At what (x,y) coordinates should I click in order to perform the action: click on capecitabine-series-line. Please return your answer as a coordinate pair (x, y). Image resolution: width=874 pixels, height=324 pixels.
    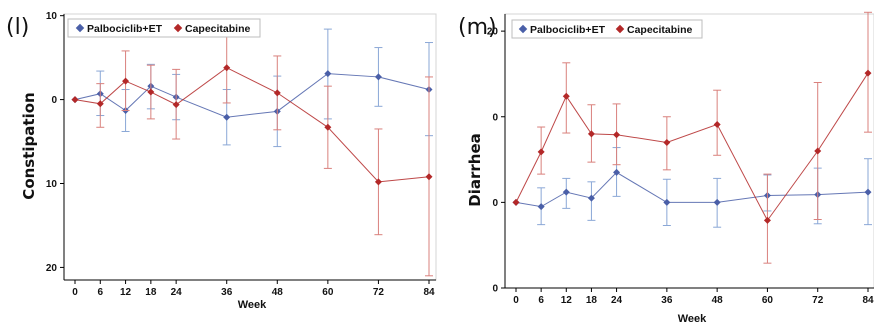
    Looking at the image, I should click on (252, 125).